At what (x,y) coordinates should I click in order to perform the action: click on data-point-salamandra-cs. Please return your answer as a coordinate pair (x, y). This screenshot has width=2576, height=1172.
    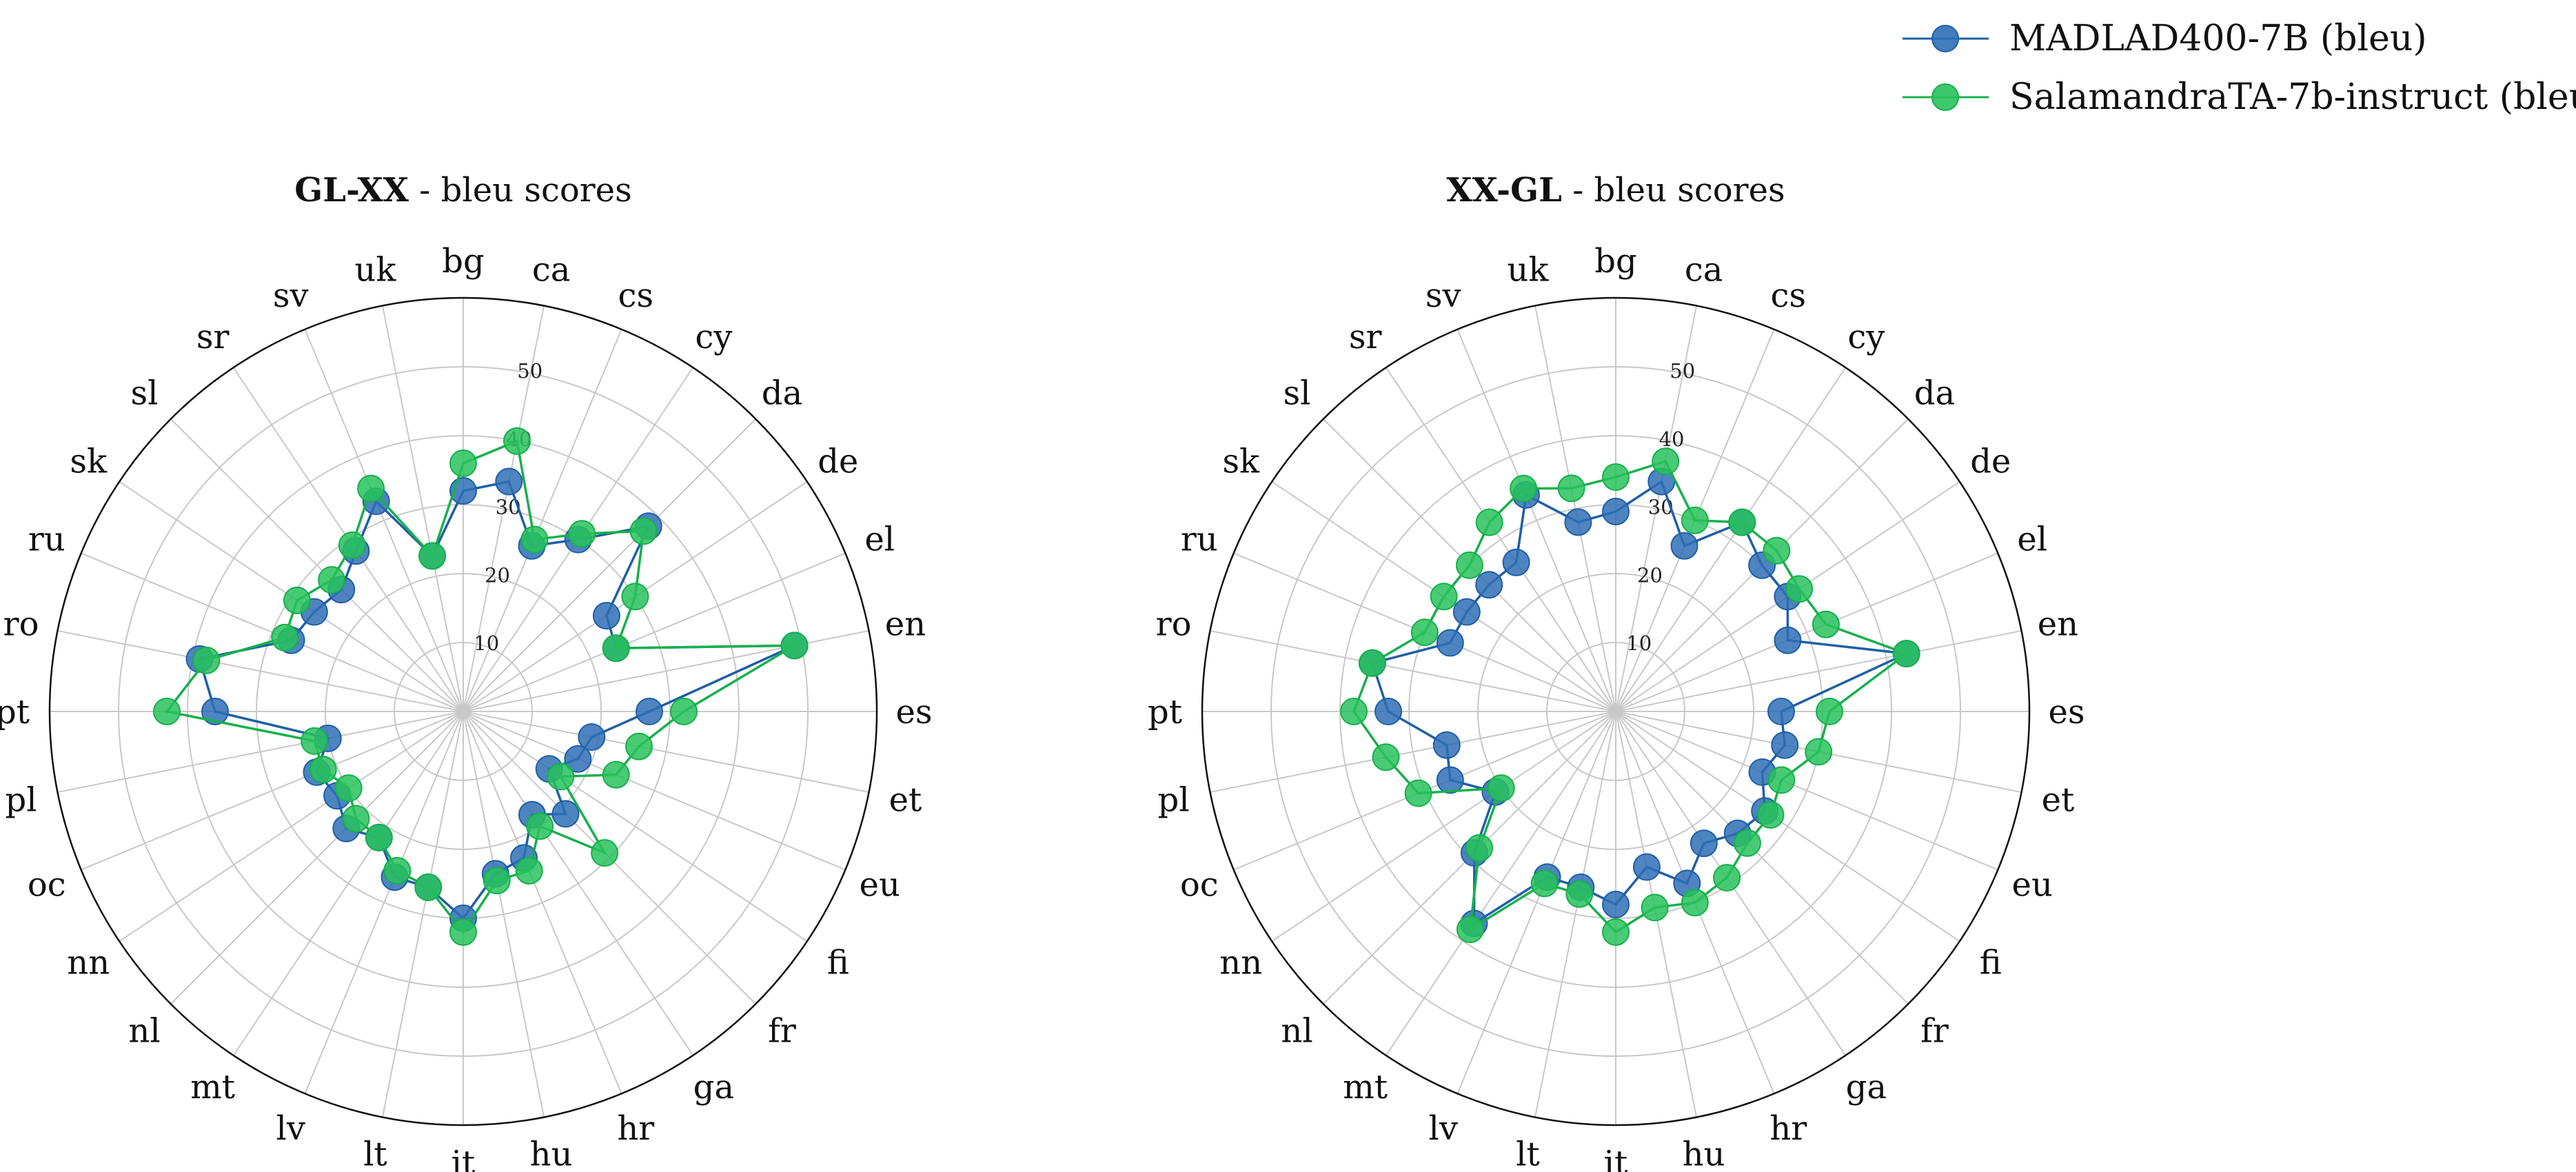
    Looking at the image, I should click on (1695, 520).